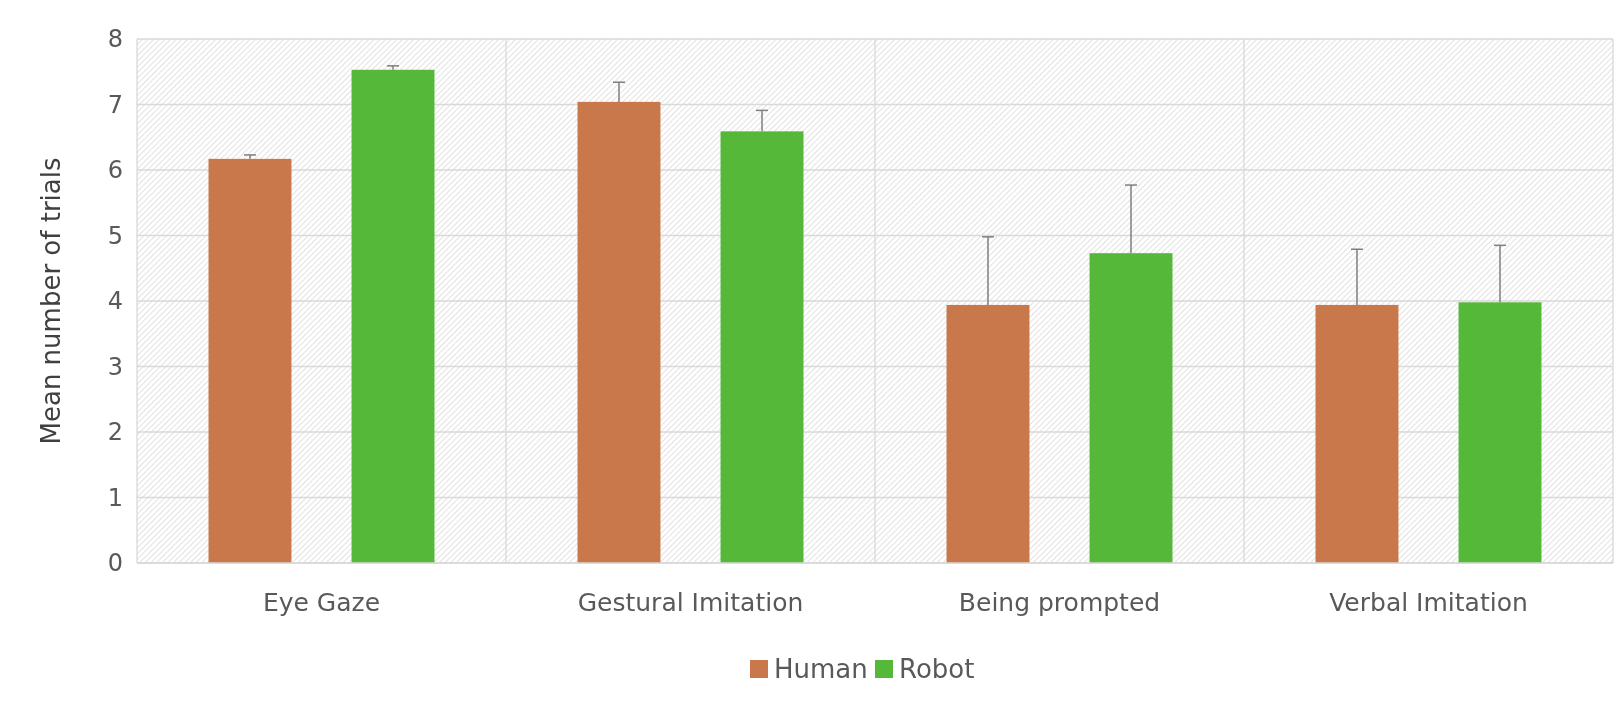 This screenshot has width=1623, height=707. Describe the element at coordinates (115, 497) in the screenshot. I see `y-tick-label: 1` at that location.